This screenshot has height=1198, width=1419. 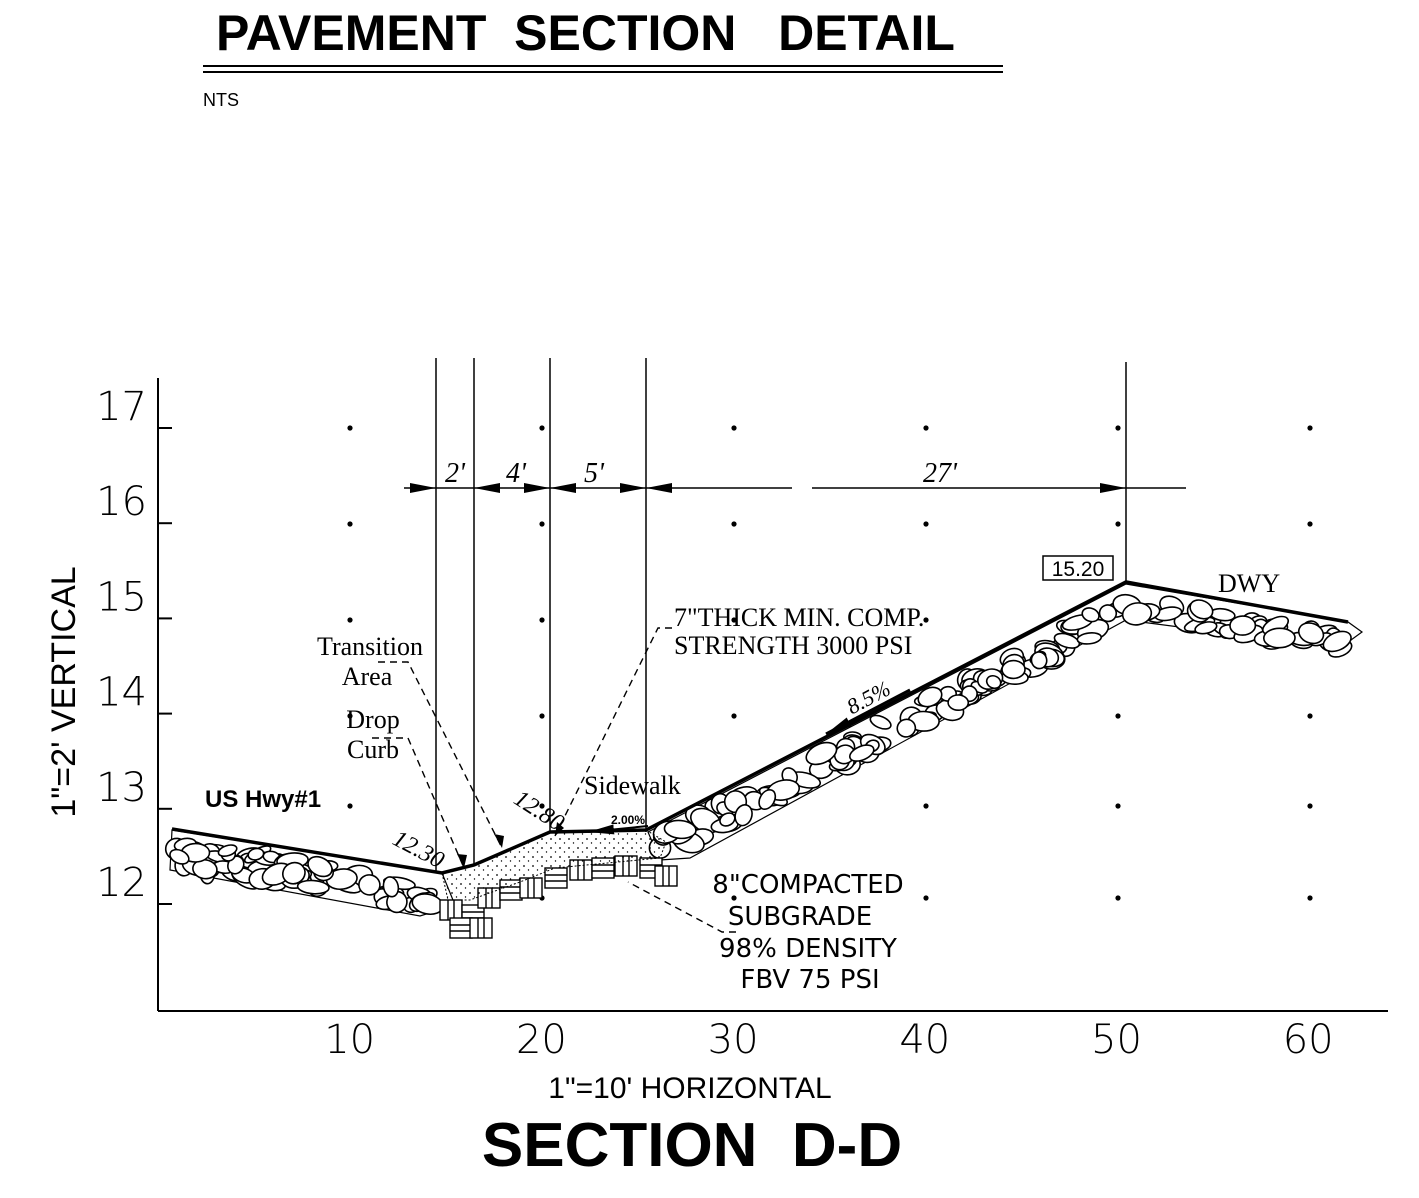 What do you see at coordinates (940, 473) in the screenshot?
I see `dimension-27ft: 27'` at bounding box center [940, 473].